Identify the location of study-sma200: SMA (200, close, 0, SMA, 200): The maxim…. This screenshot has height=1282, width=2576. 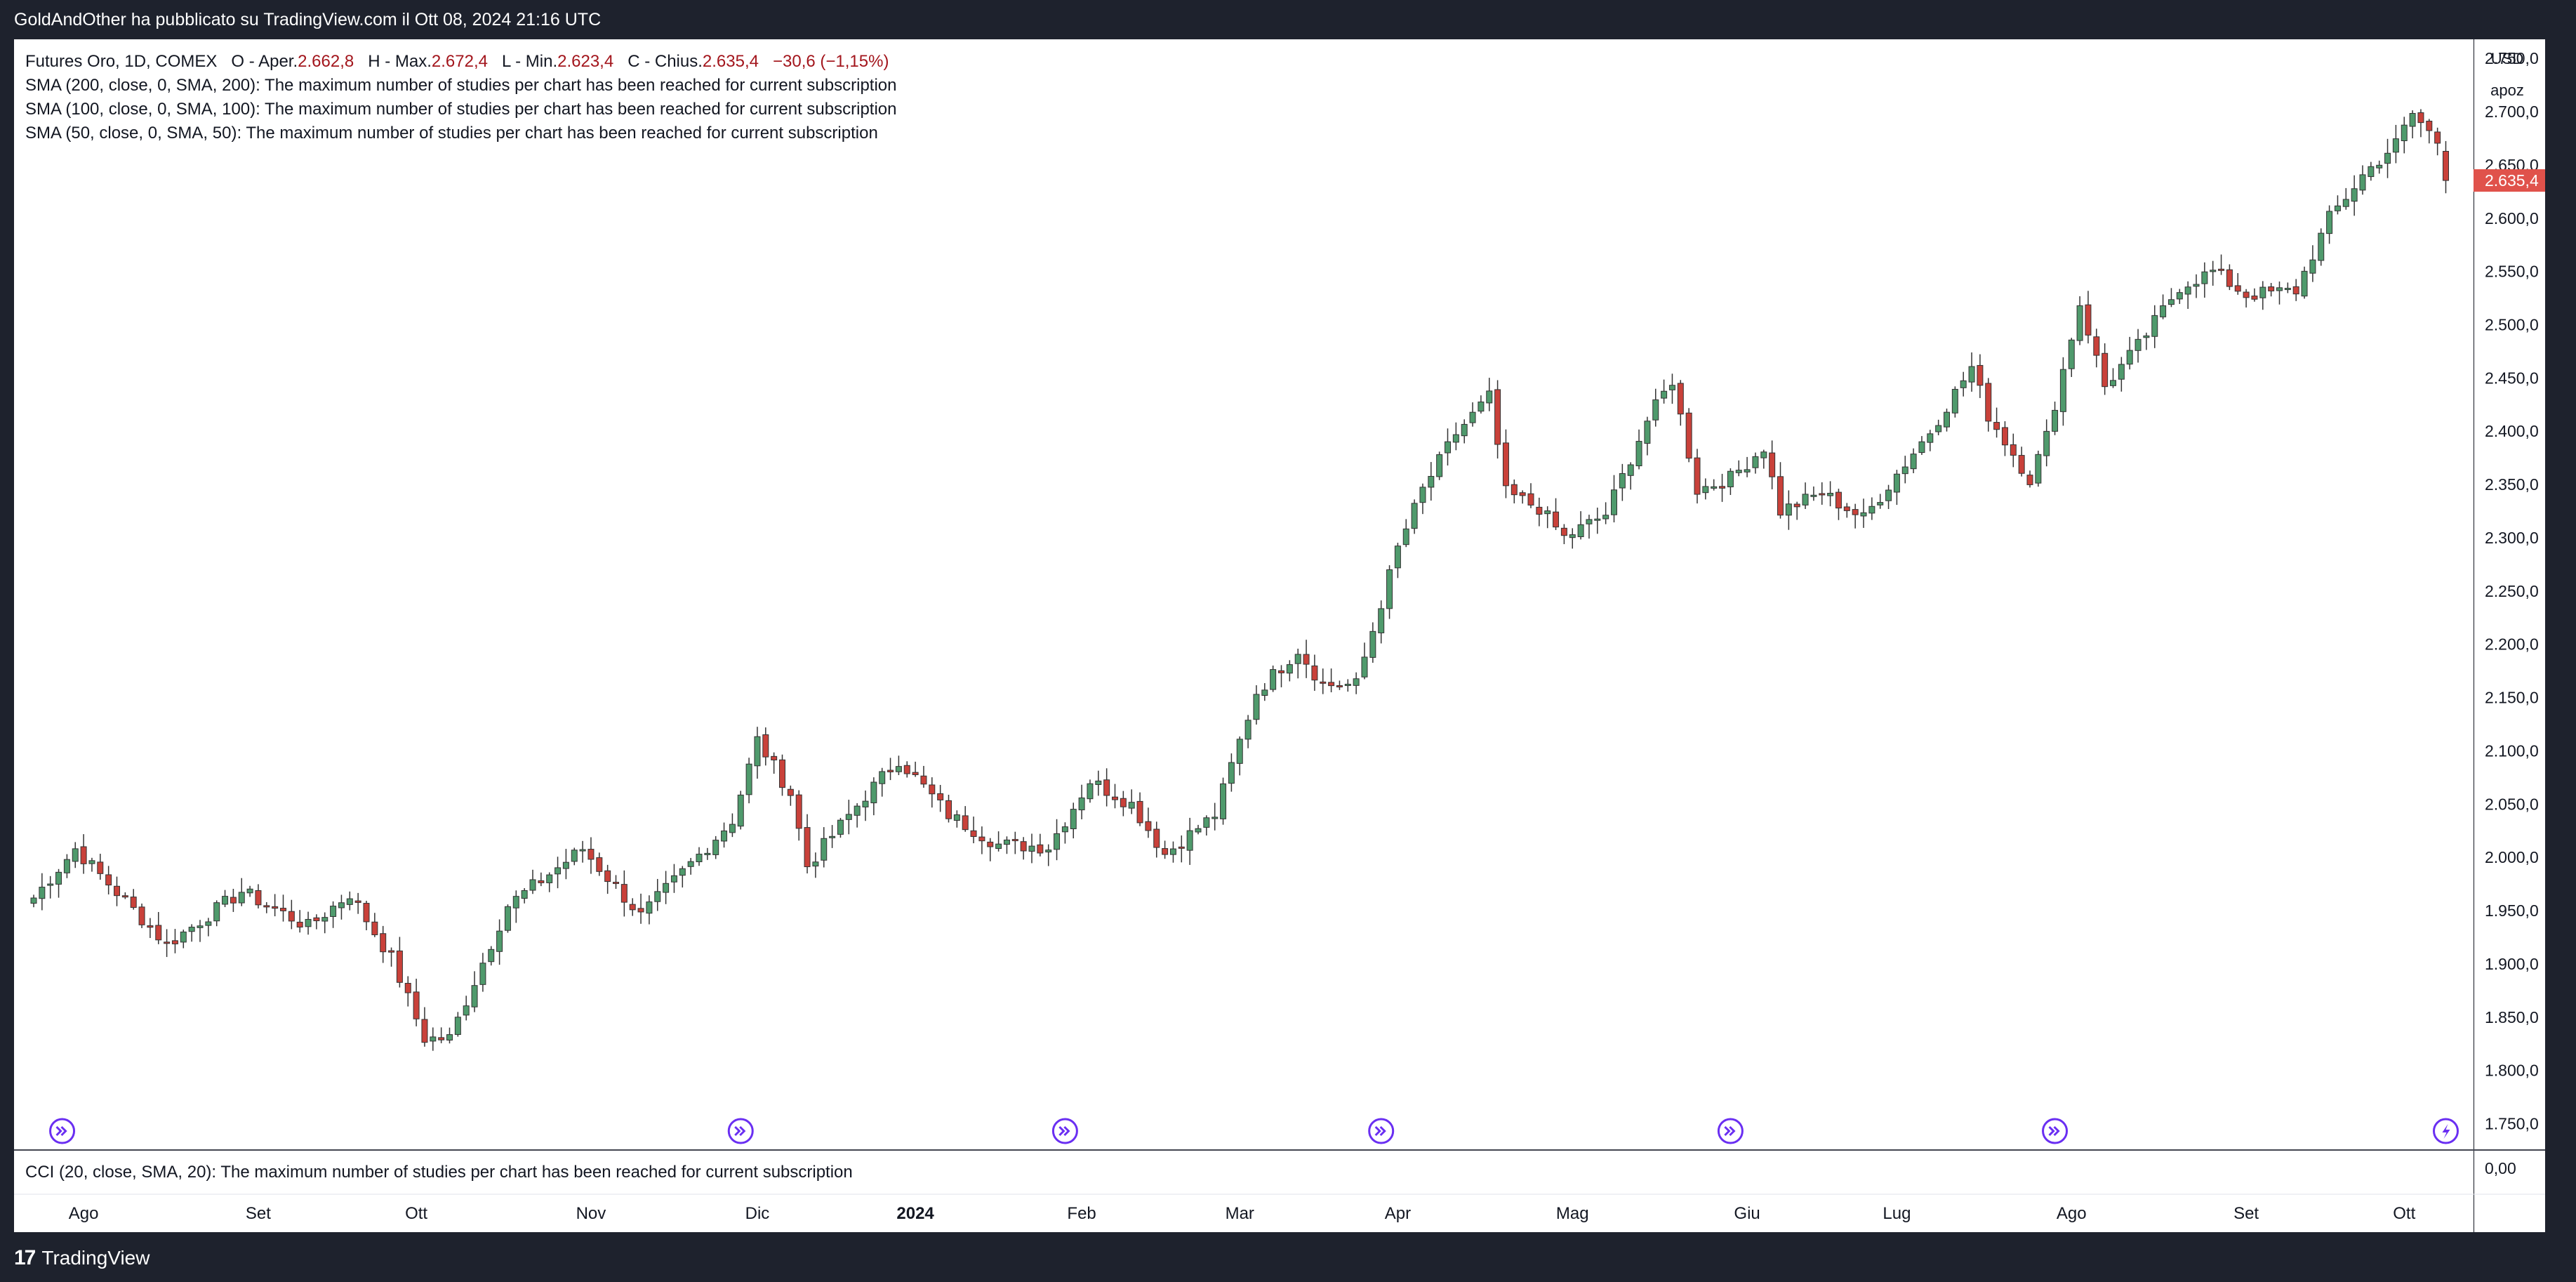
(461, 85).